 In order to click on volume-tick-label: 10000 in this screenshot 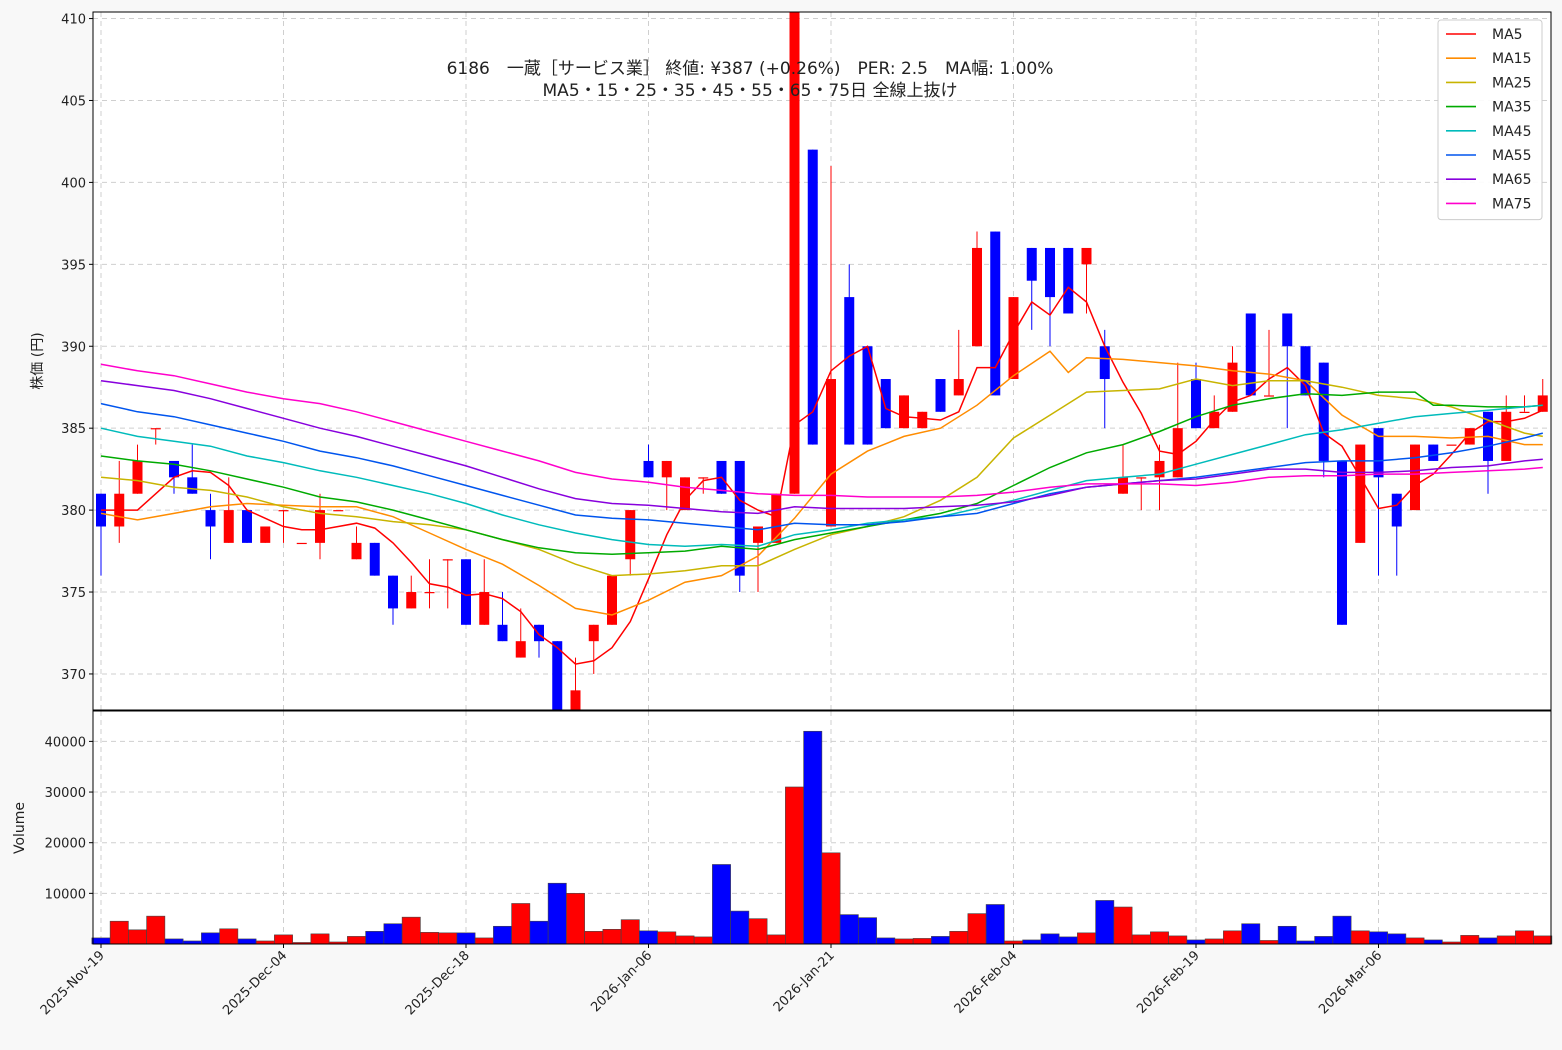, I will do `click(65, 894)`.